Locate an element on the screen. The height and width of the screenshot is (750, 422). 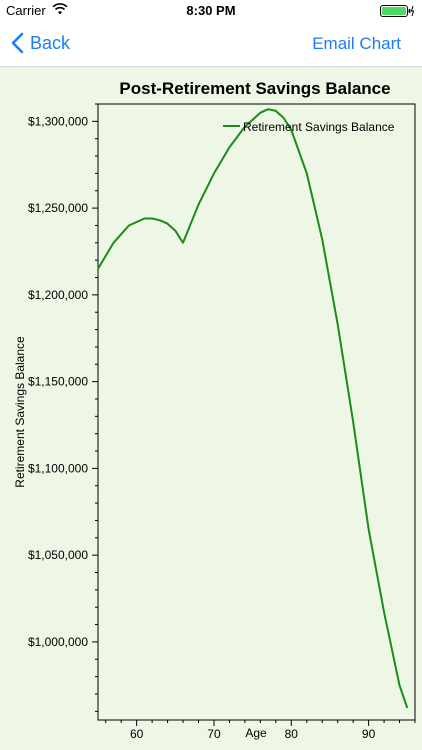
x-tick-label: 70 is located at coordinates (214, 734).